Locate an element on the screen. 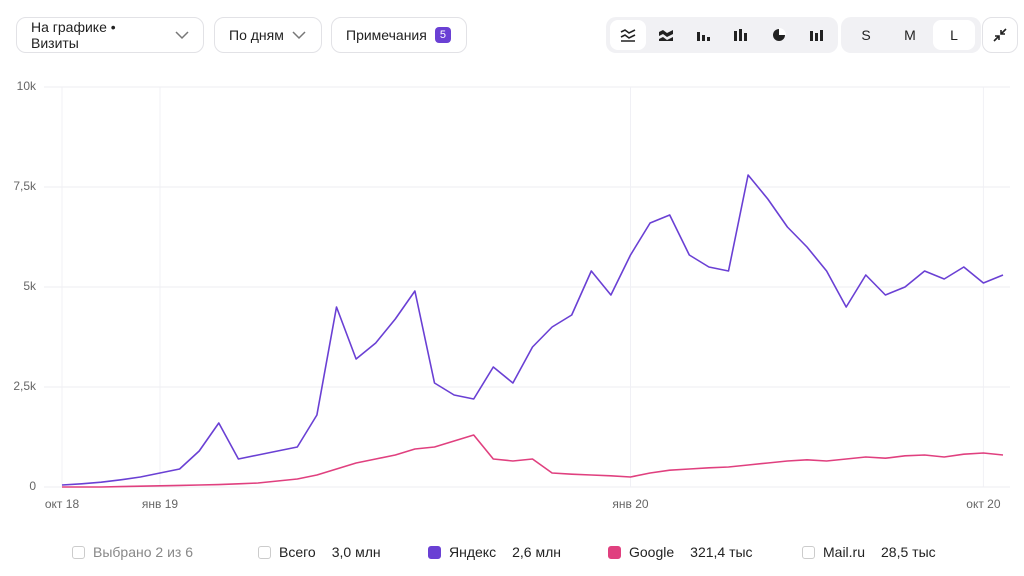  legend-label: Всего is located at coordinates (297, 552).